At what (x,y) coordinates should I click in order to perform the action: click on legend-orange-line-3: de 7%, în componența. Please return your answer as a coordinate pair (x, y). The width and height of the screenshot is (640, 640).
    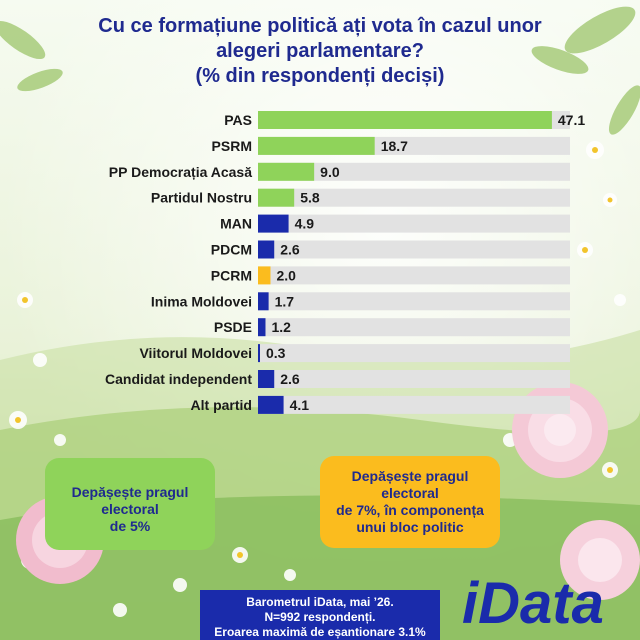
    Looking at the image, I should click on (410, 510).